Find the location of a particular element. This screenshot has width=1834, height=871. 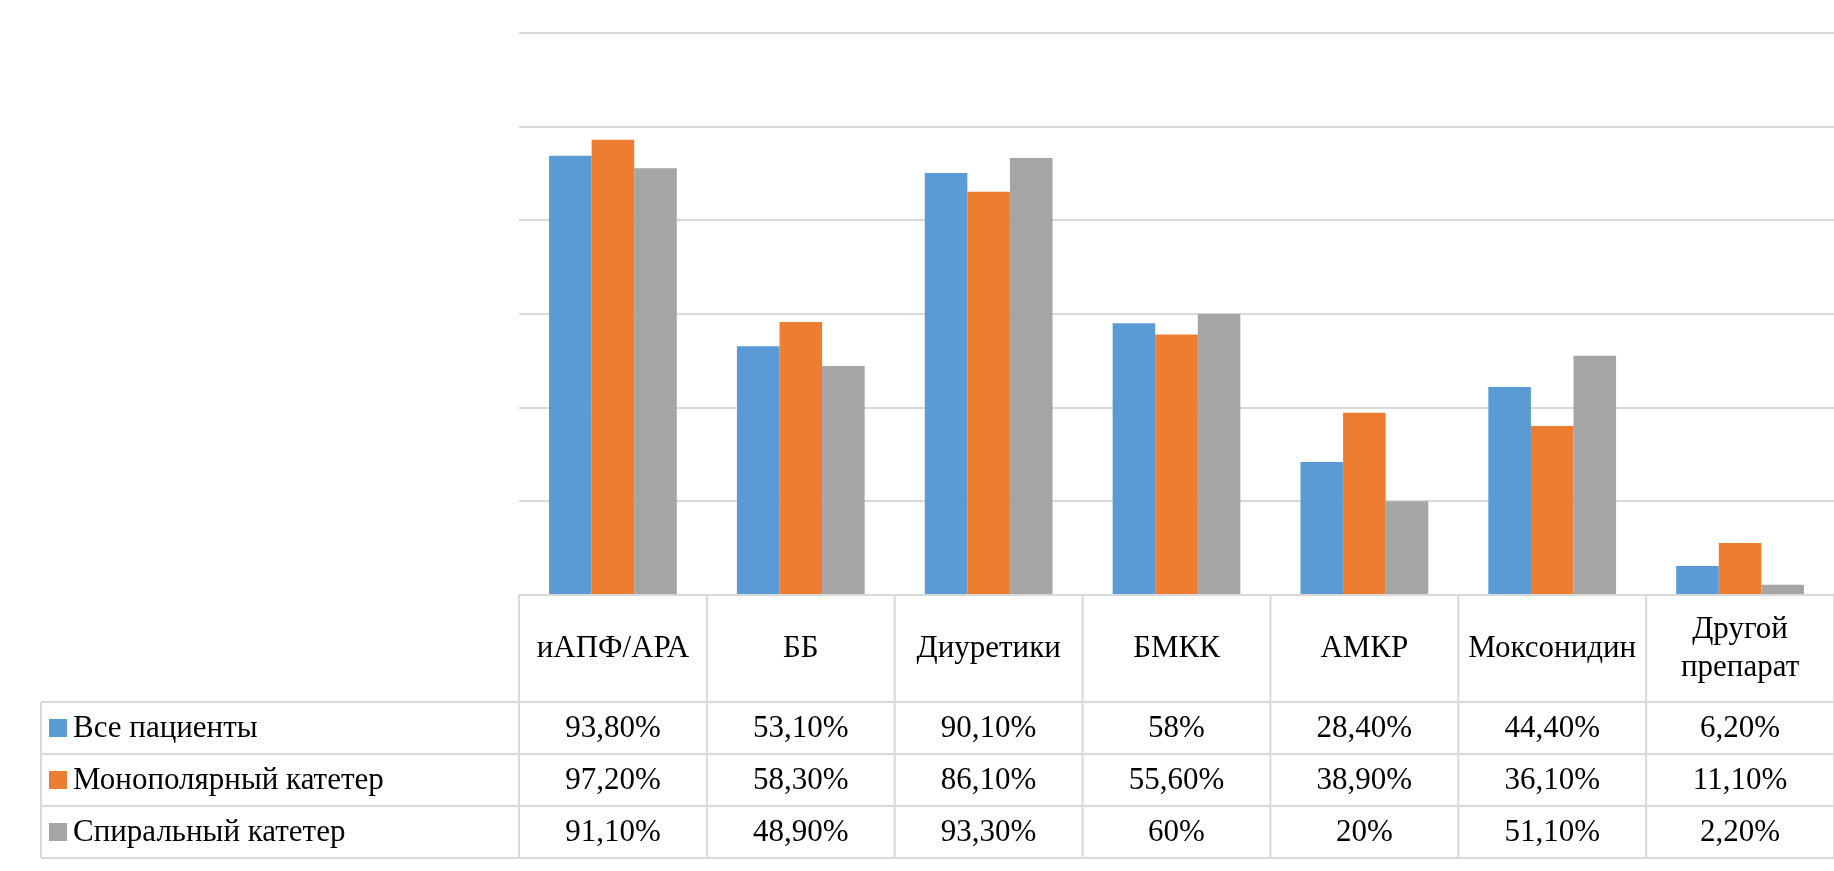

data-label: 2,20% is located at coordinates (1740, 831).